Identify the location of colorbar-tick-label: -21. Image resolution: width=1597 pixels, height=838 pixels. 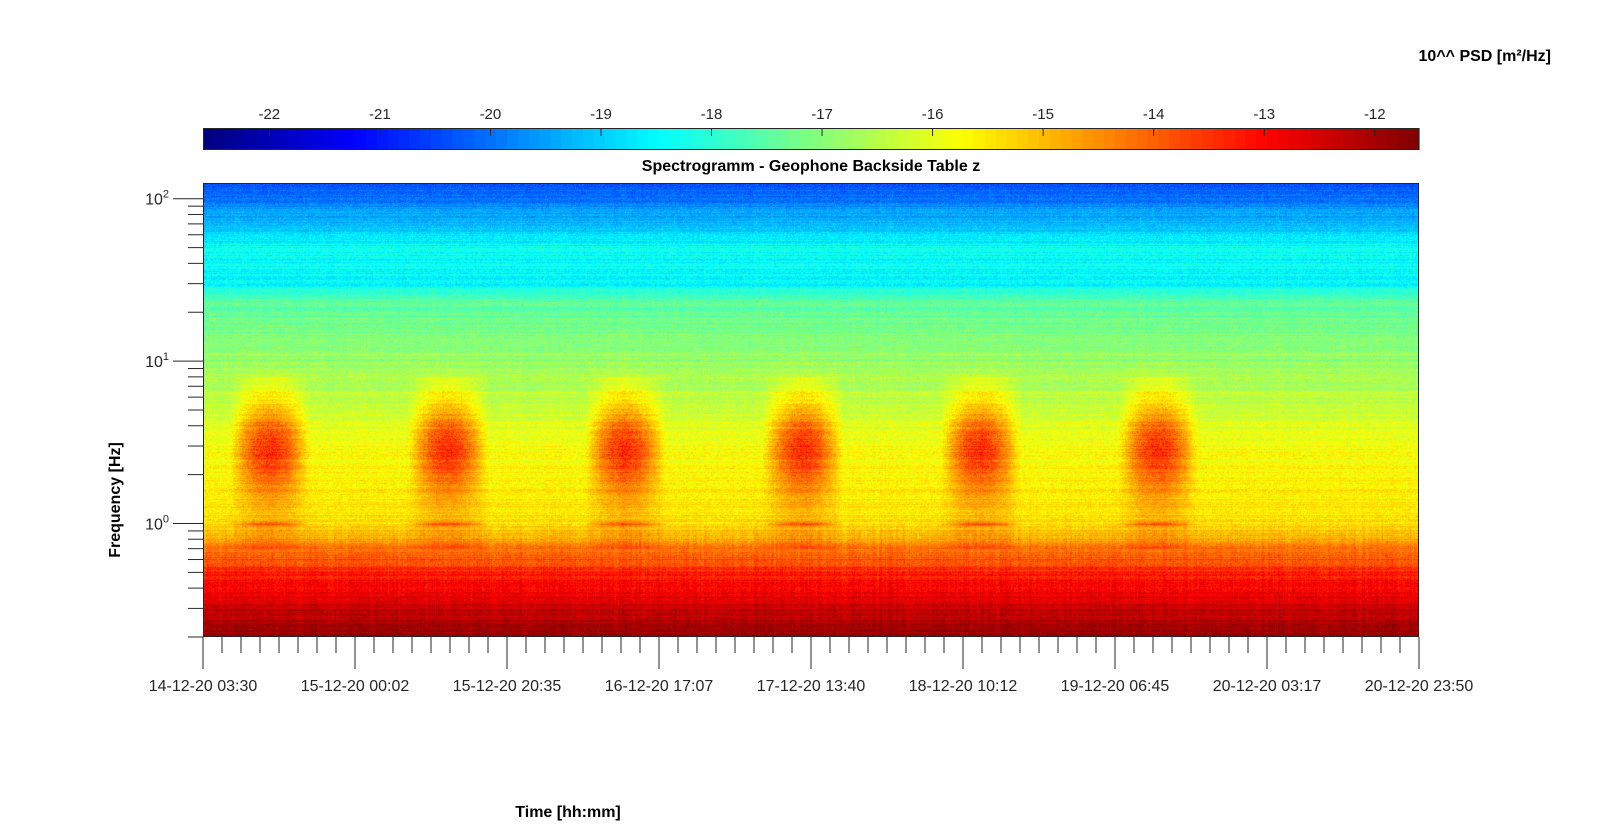
(380, 114).